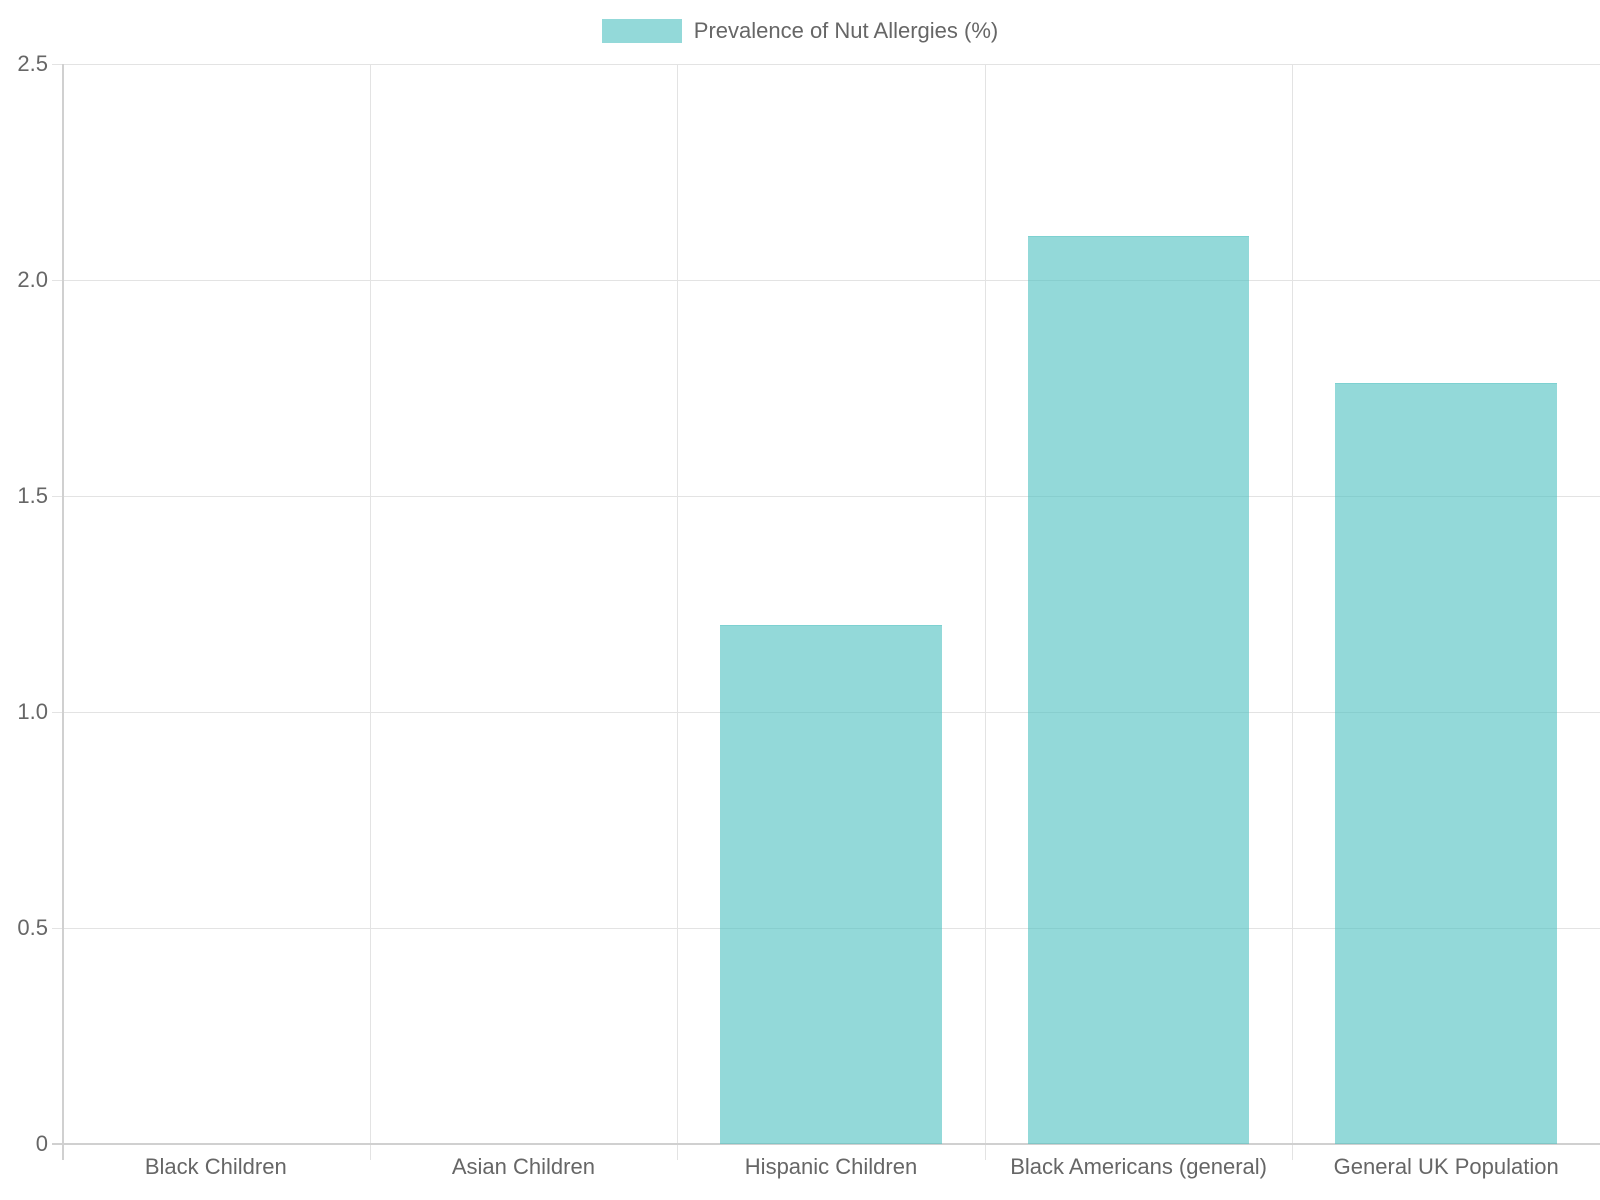  What do you see at coordinates (1138, 1166) in the screenshot?
I see `x-tick-label: Black Americans (general)` at bounding box center [1138, 1166].